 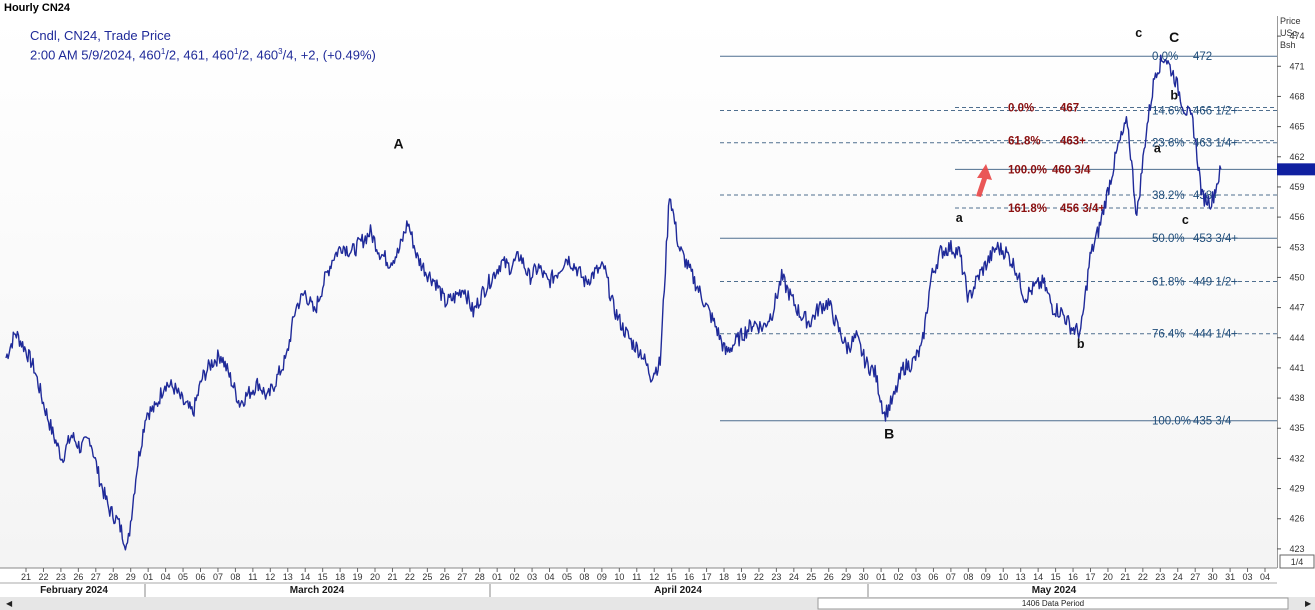 I want to click on fib-retracement-pct: 38.2%, so click(x=1168, y=196).